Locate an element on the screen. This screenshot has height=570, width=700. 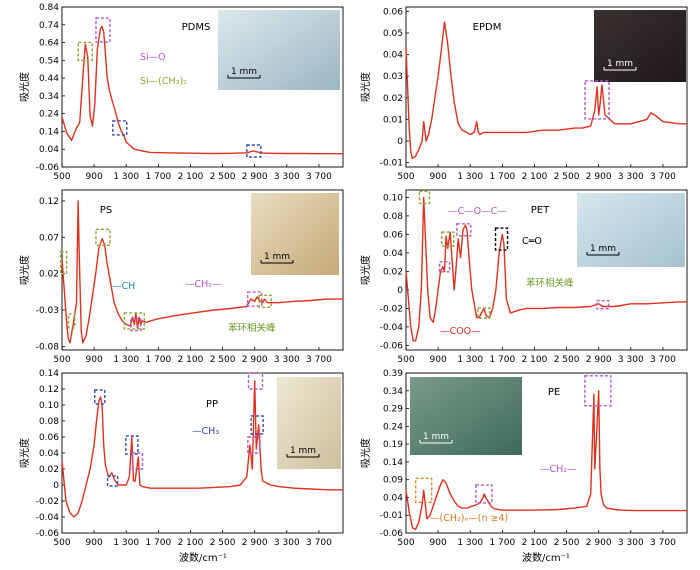
y-tick-label: -0.04 is located at coordinates (392, 328).